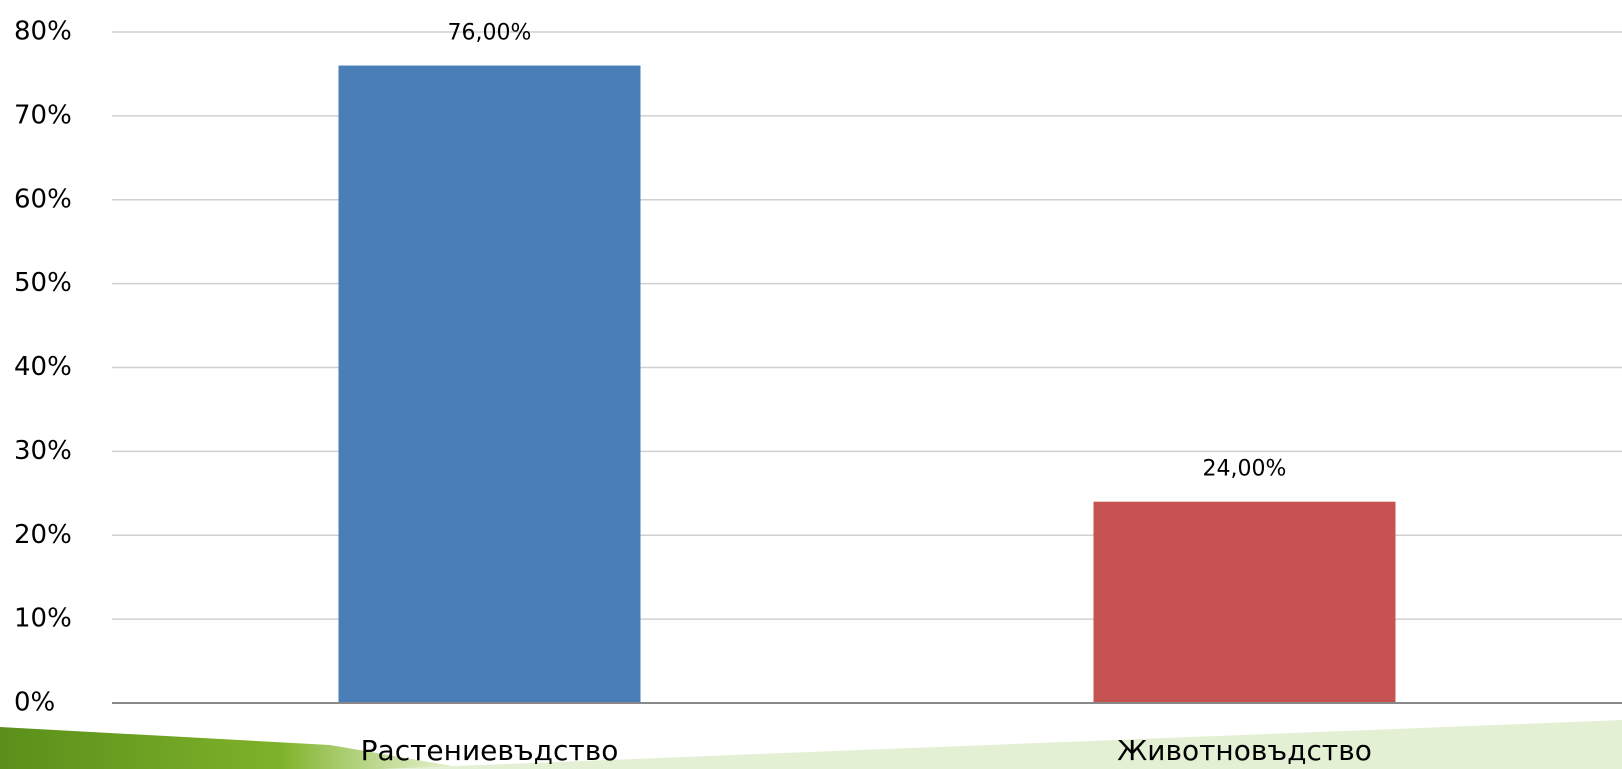 Image resolution: width=1622 pixels, height=769 pixels. What do you see at coordinates (1244, 750) in the screenshot?
I see `x-tick-label: Животновъдство` at bounding box center [1244, 750].